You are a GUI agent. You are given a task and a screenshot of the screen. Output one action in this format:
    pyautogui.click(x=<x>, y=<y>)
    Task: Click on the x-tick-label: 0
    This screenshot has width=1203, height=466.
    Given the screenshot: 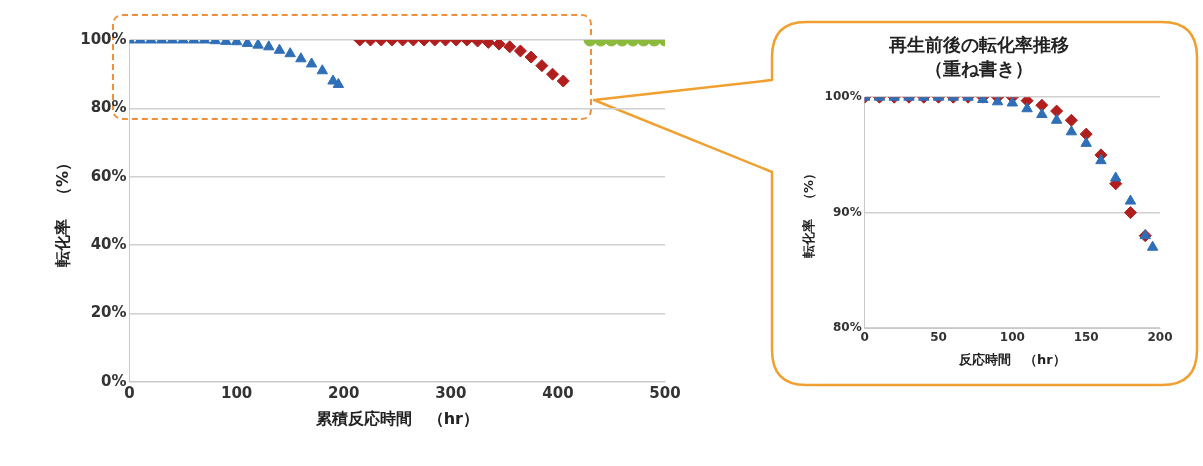 What is the action you would take?
    pyautogui.click(x=864, y=337)
    